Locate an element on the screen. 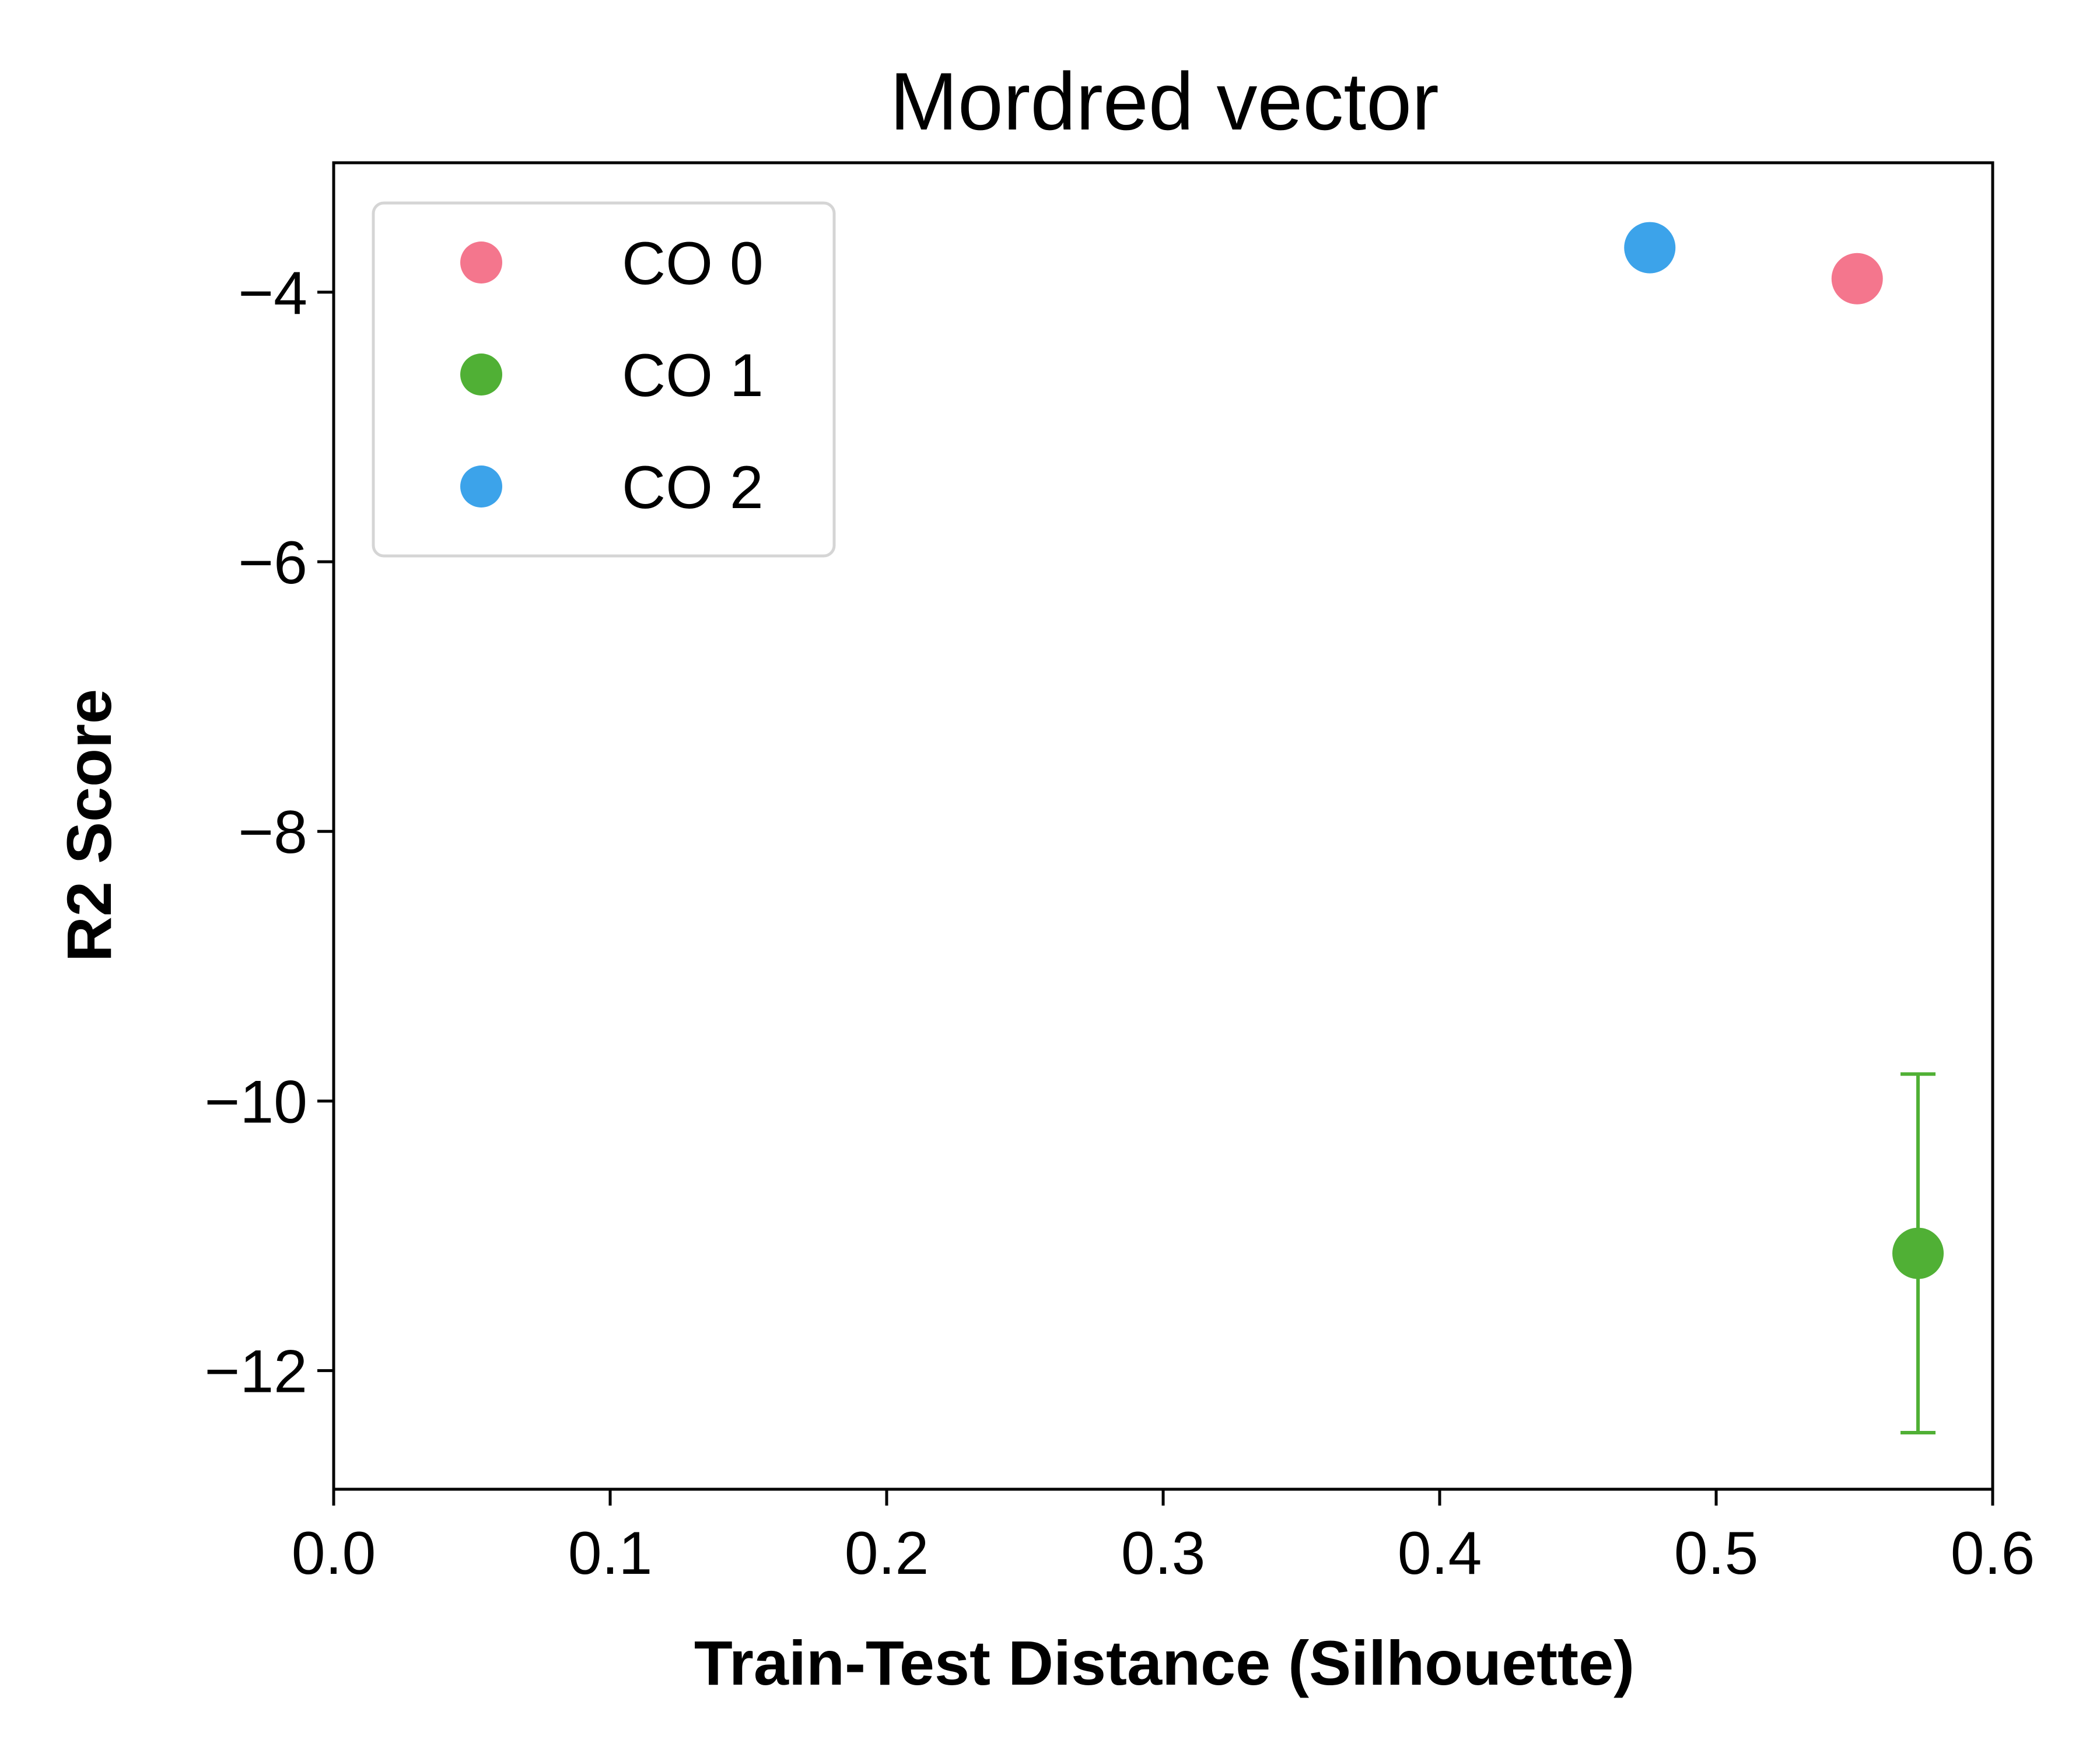 The height and width of the screenshot is (1750, 2100). y-axis-label: R2 Score is located at coordinates (89, 825).